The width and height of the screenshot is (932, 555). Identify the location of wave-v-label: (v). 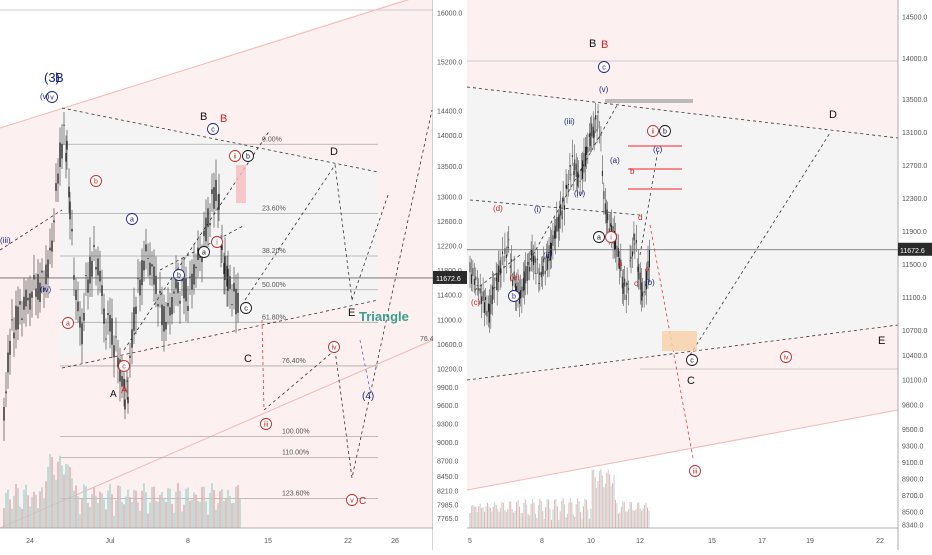
(604, 89).